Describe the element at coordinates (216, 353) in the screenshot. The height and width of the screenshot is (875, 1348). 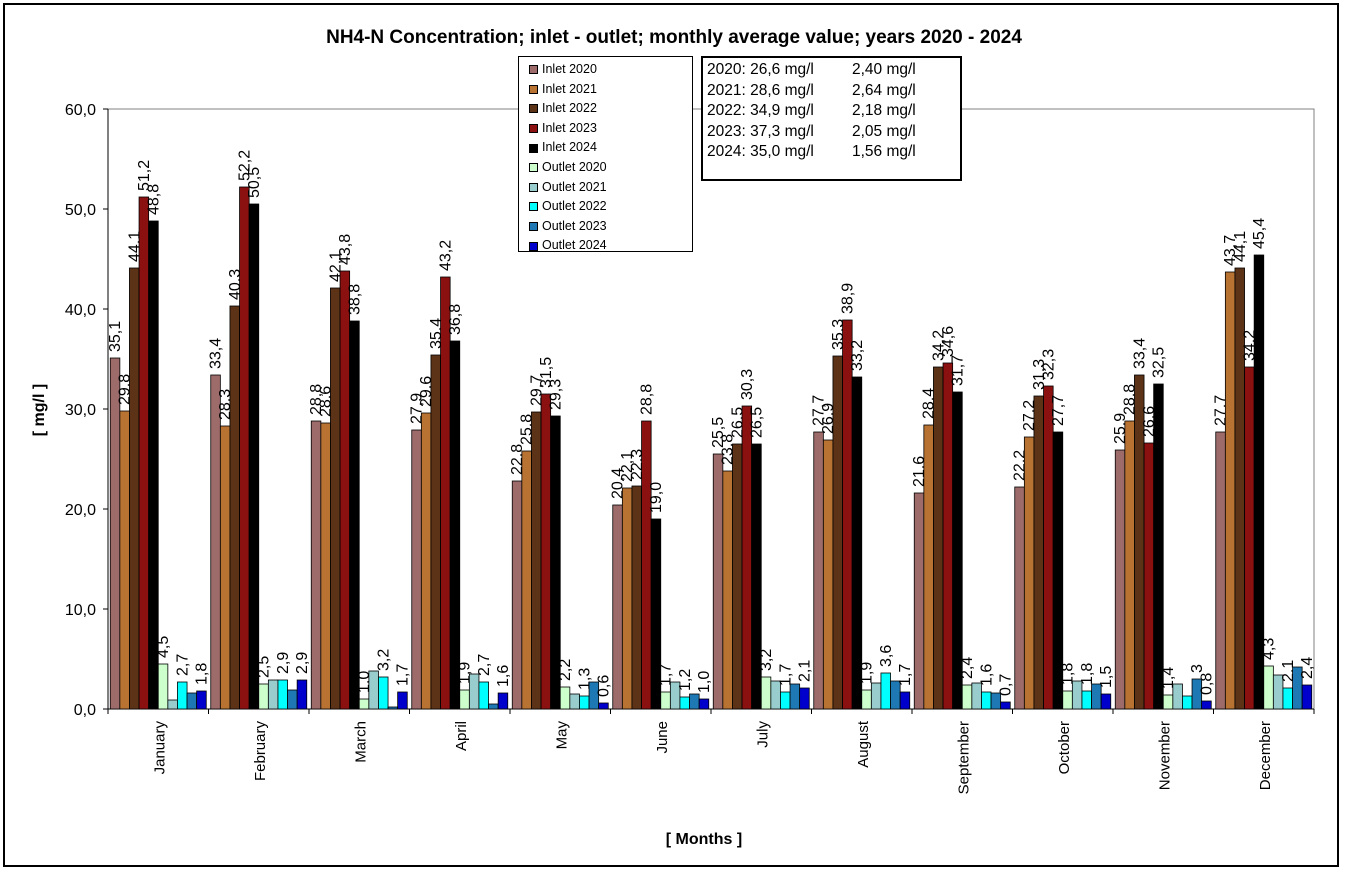
I see `data-label: 33,4` at that location.